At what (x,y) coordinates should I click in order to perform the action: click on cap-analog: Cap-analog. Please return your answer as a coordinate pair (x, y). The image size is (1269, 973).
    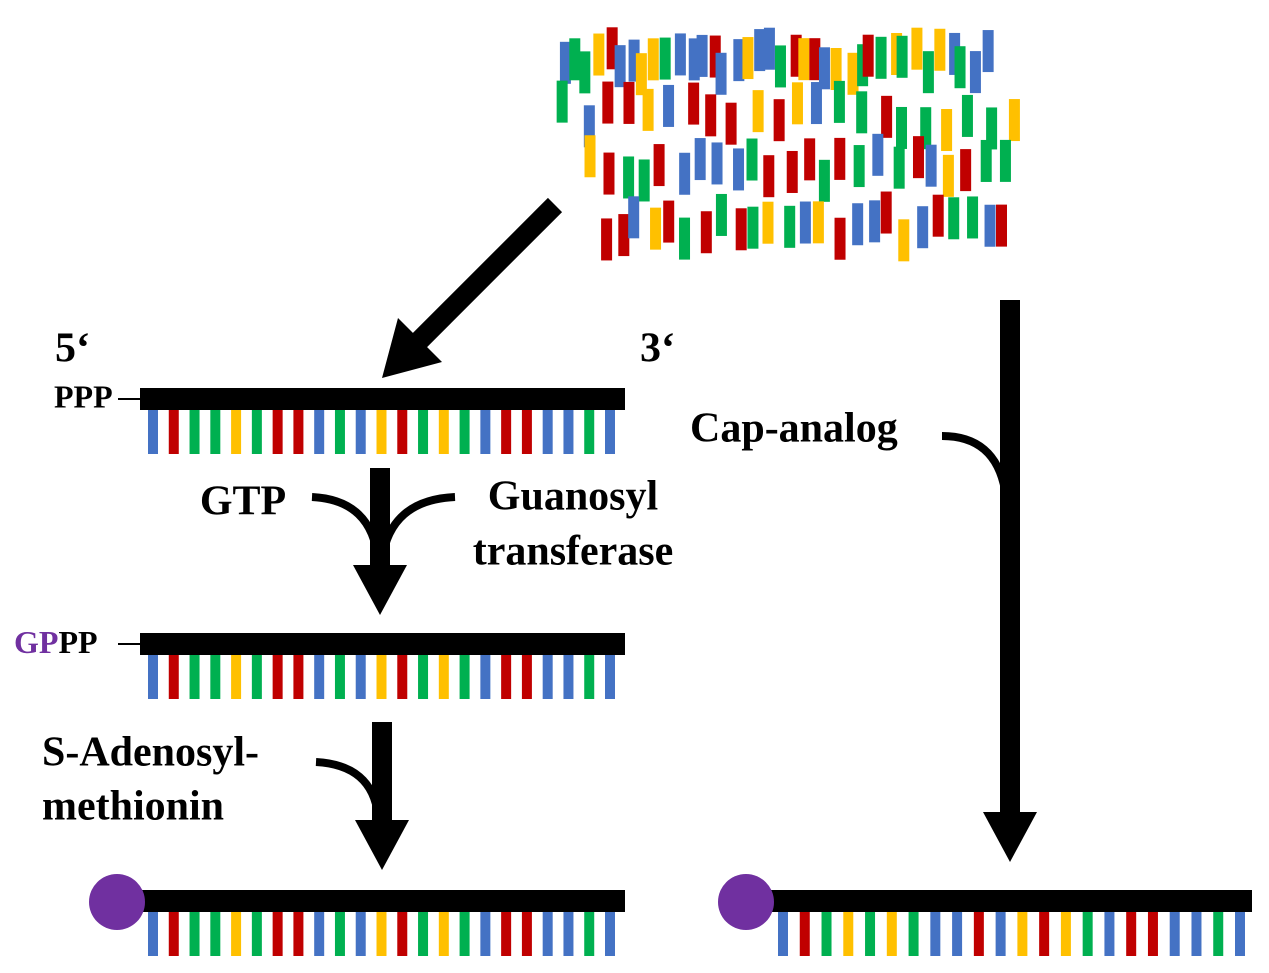
    Looking at the image, I should click on (794, 429).